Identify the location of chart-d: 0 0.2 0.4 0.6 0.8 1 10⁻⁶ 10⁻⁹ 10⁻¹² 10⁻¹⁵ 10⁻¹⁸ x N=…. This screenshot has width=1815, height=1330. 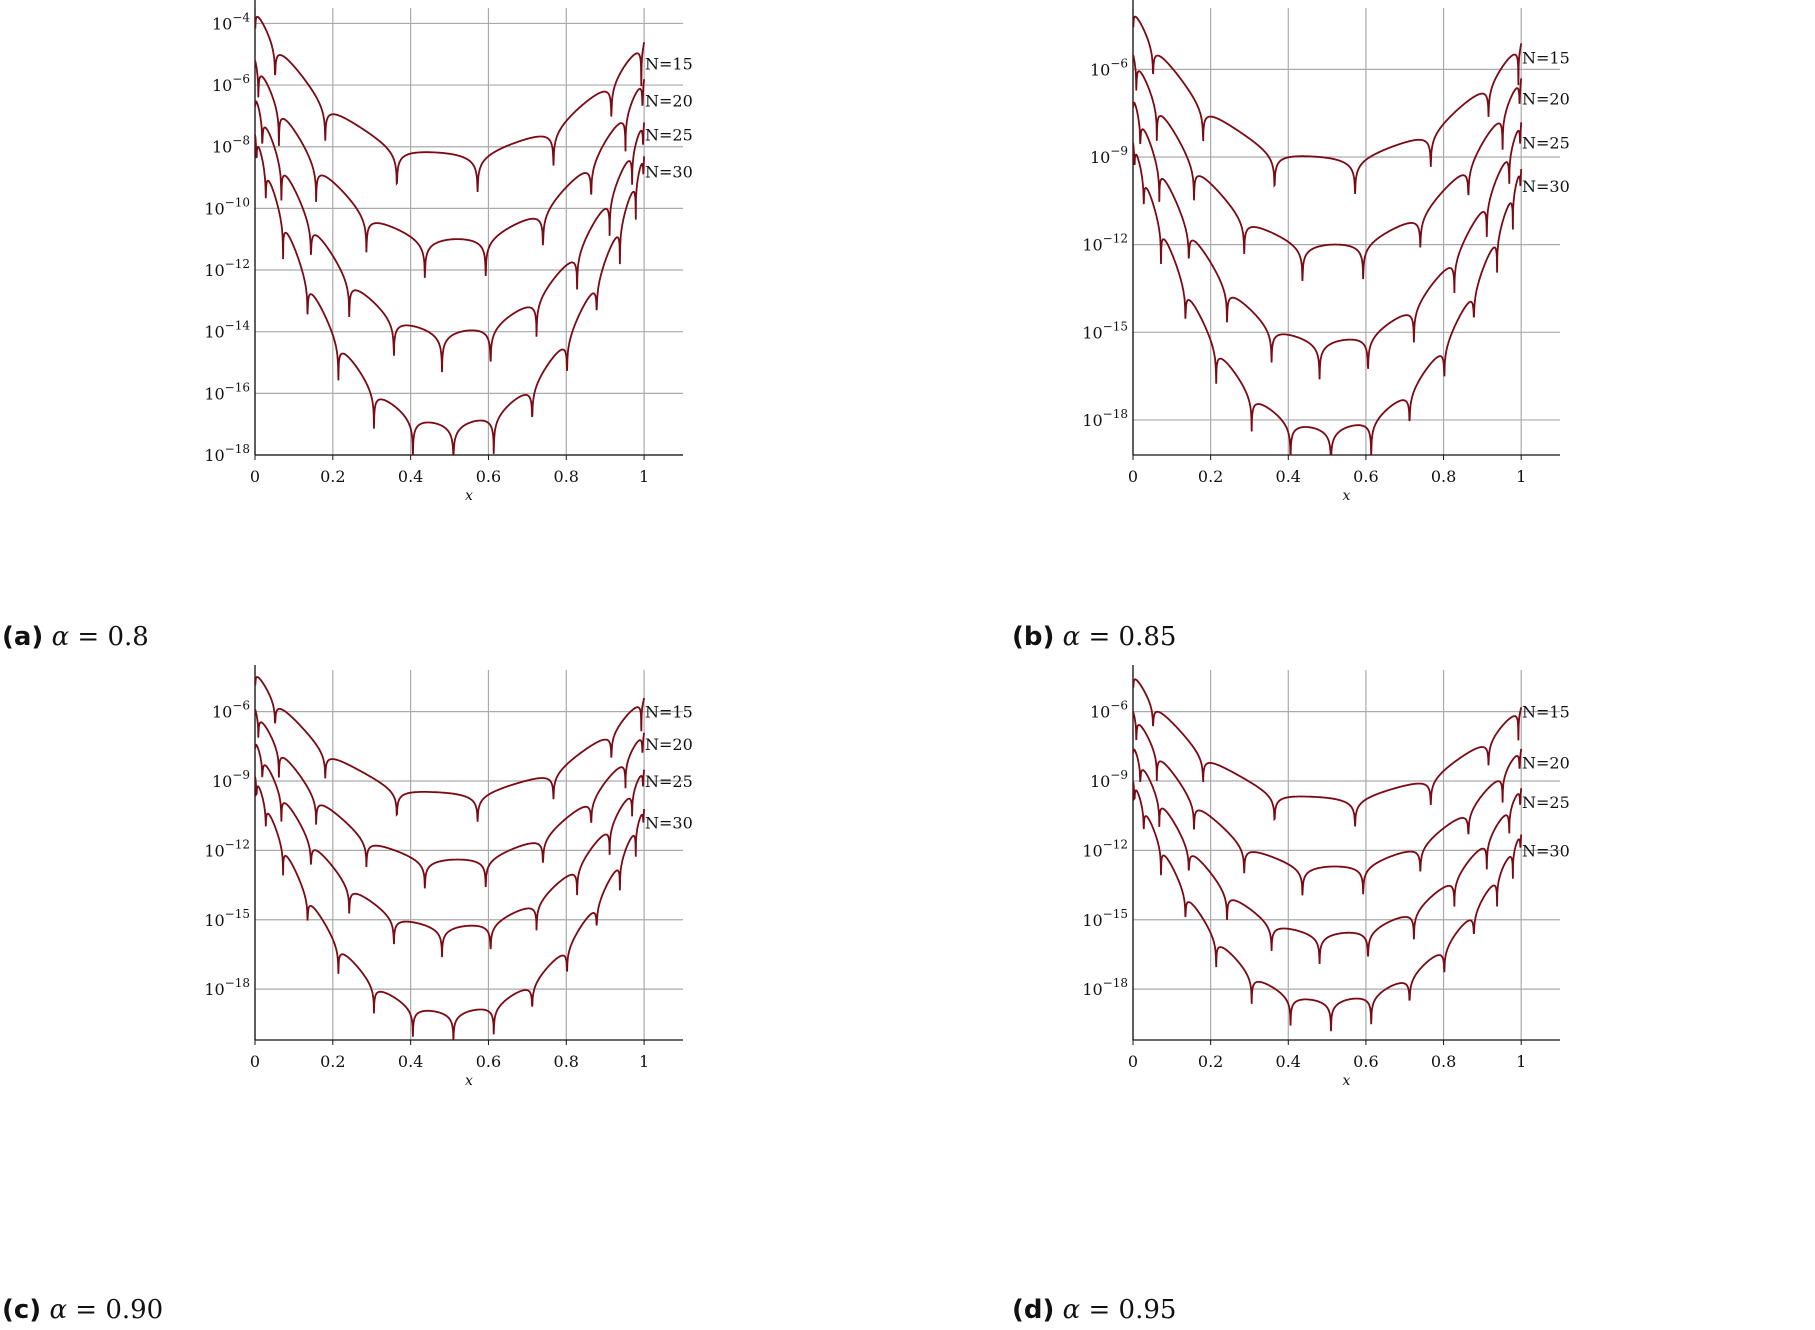
(1326, 877).